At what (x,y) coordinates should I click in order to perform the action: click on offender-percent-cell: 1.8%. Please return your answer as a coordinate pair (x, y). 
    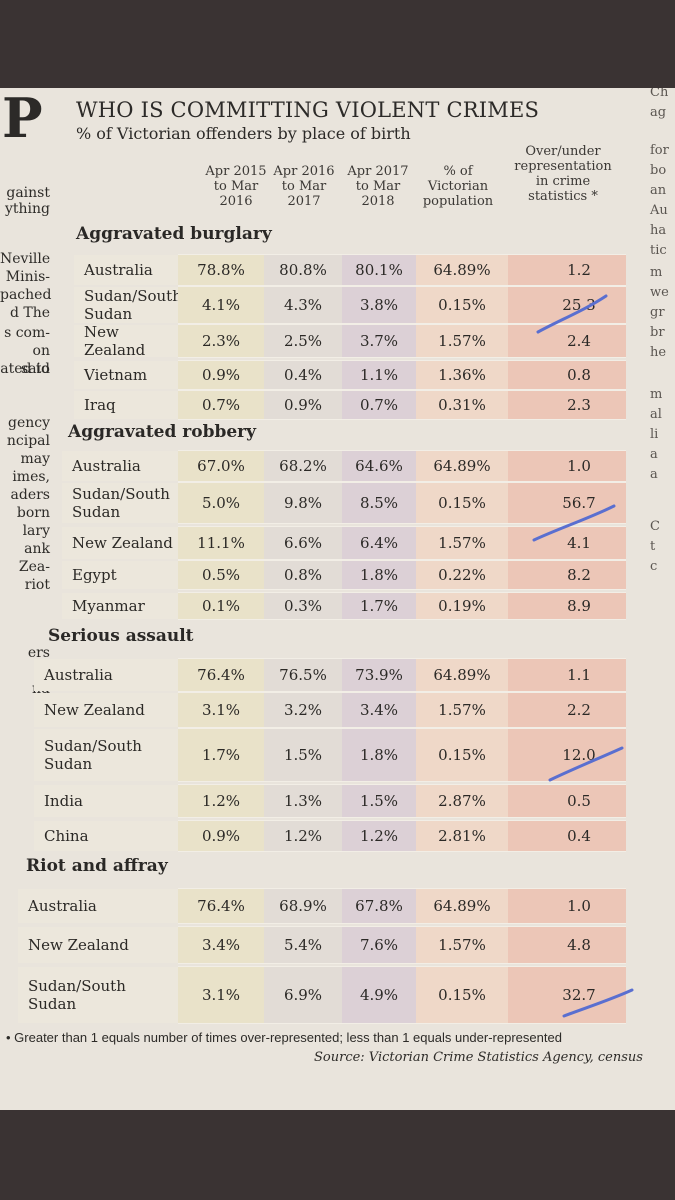
    Looking at the image, I should click on (379, 575).